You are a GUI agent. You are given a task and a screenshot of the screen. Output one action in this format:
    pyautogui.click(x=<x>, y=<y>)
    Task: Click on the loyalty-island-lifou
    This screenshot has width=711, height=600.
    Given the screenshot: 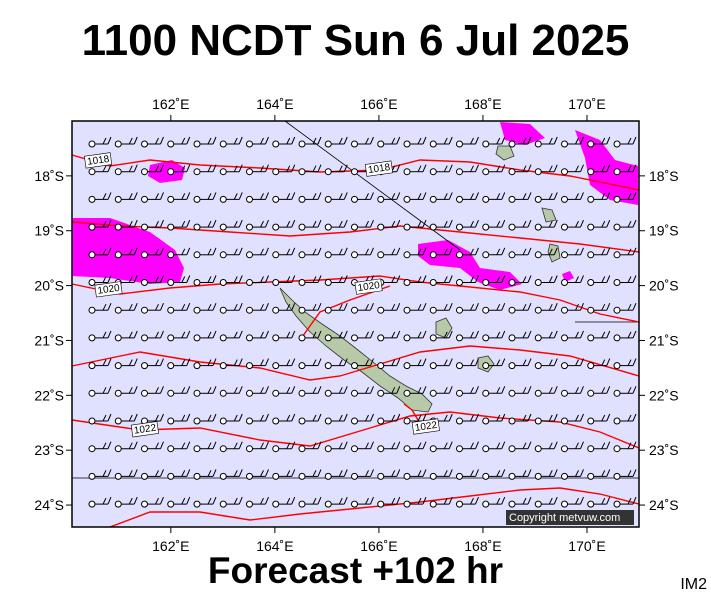 What is the action you would take?
    pyautogui.click(x=444, y=328)
    